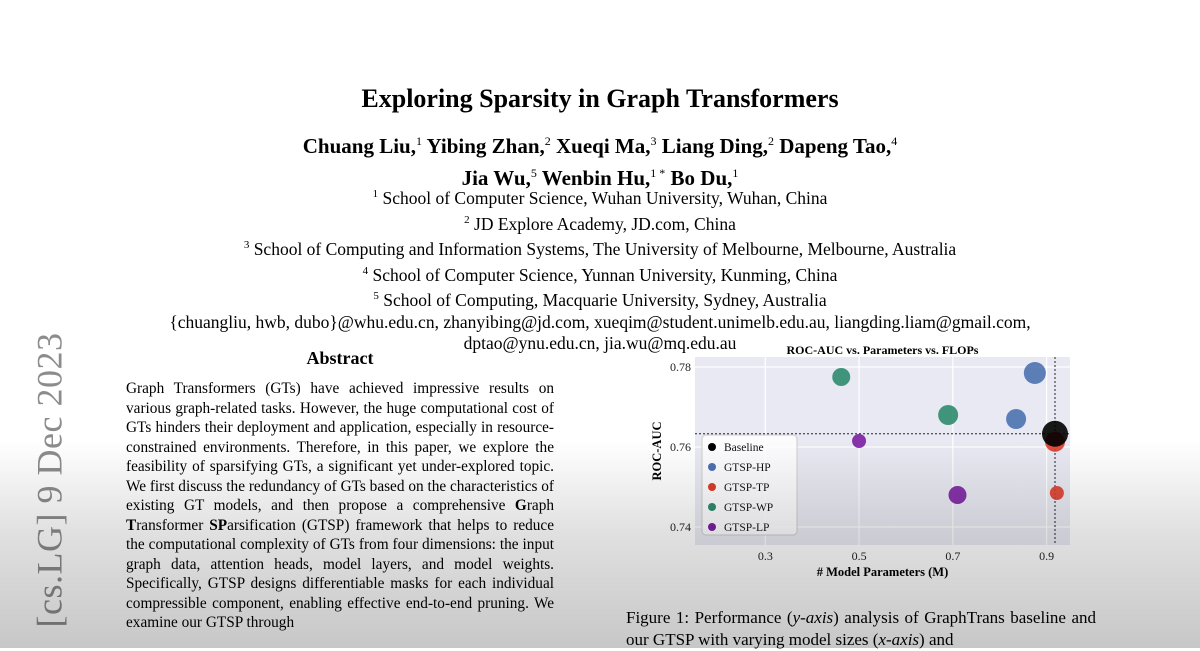 This screenshot has height=651, width=1200. Describe the element at coordinates (246, 245) in the screenshot. I see `affiliation-mark: 3` at that location.